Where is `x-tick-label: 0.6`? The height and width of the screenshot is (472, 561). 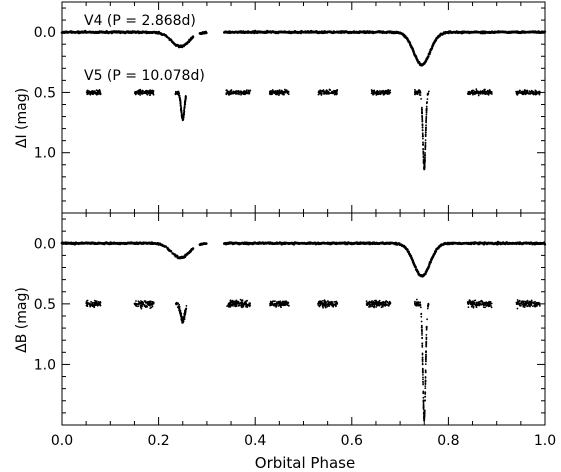
x-tick-label: 0.6 is located at coordinates (352, 441).